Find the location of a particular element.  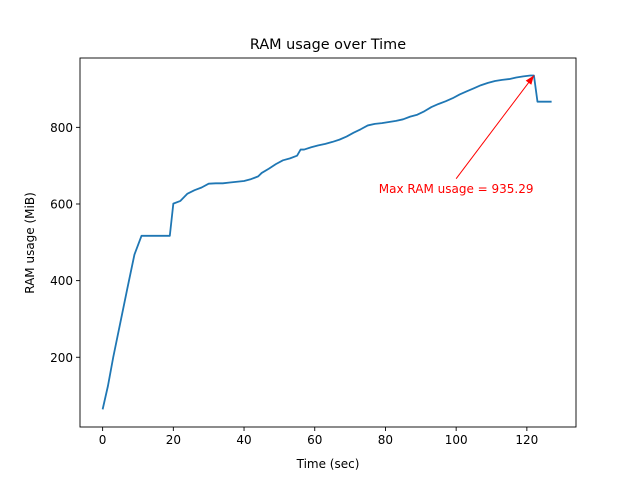

x-tick-label: 0 is located at coordinates (103, 440).